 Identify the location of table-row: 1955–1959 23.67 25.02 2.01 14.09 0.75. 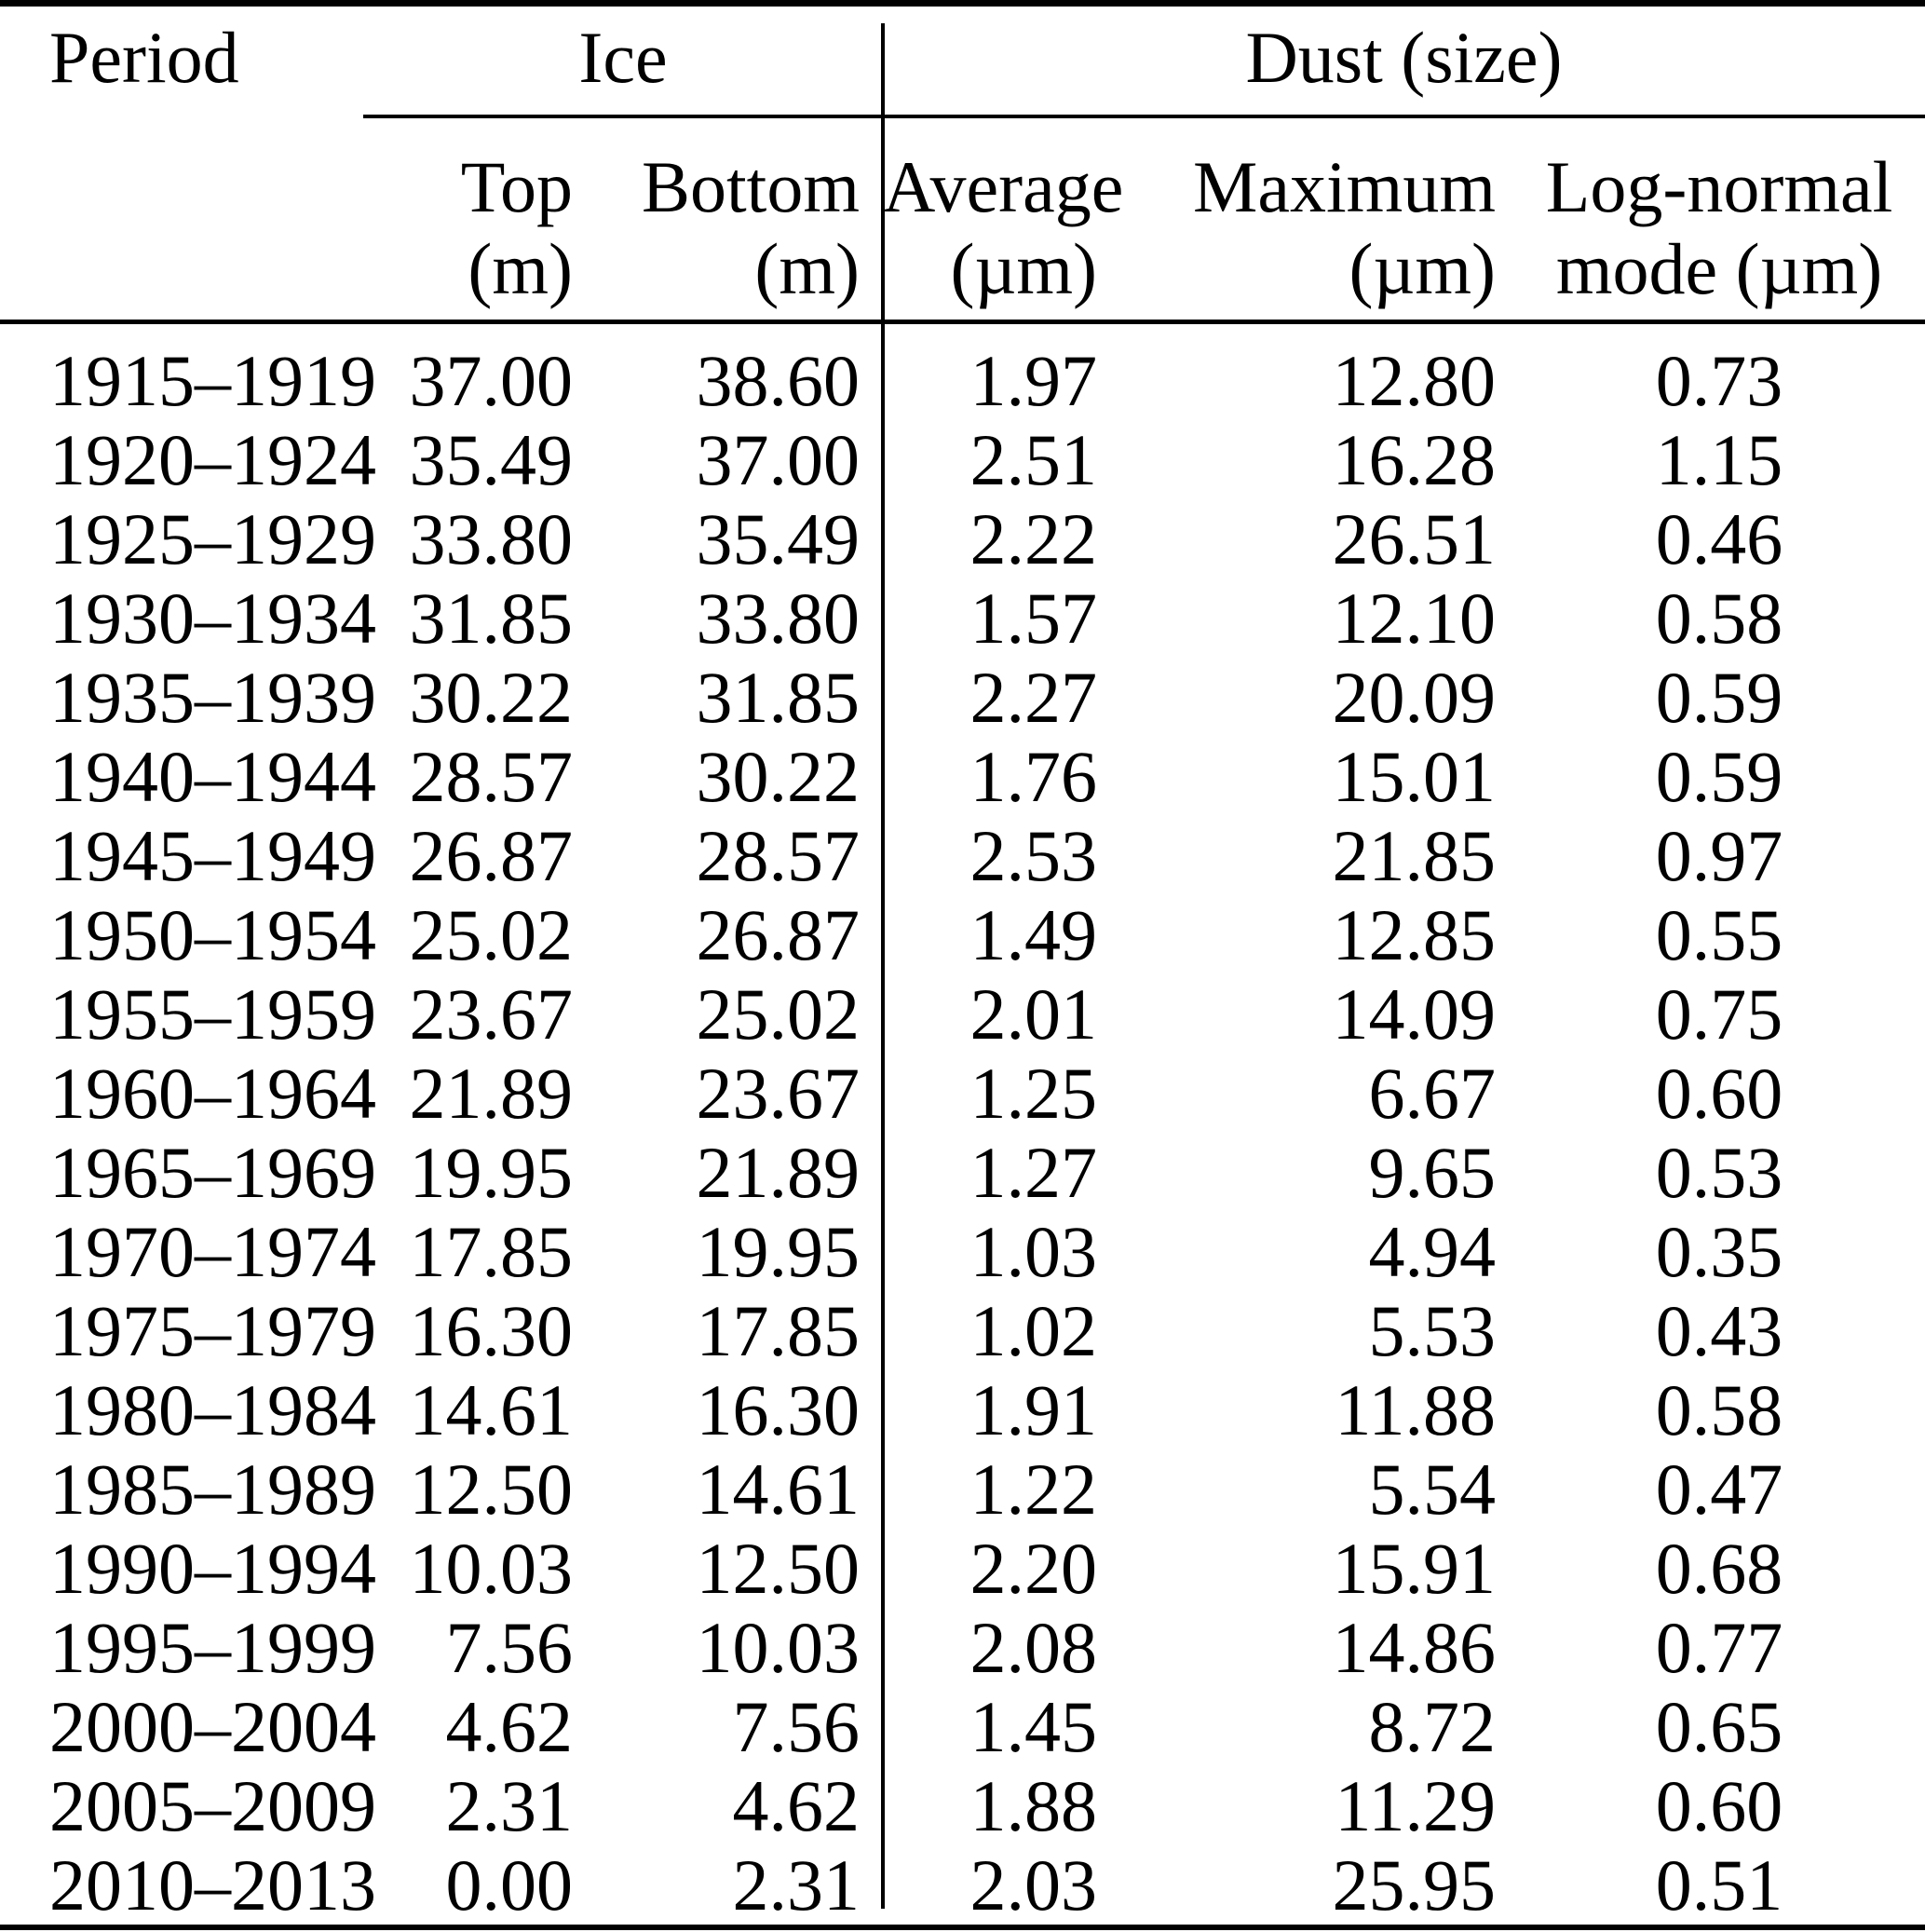
(962, 1014).